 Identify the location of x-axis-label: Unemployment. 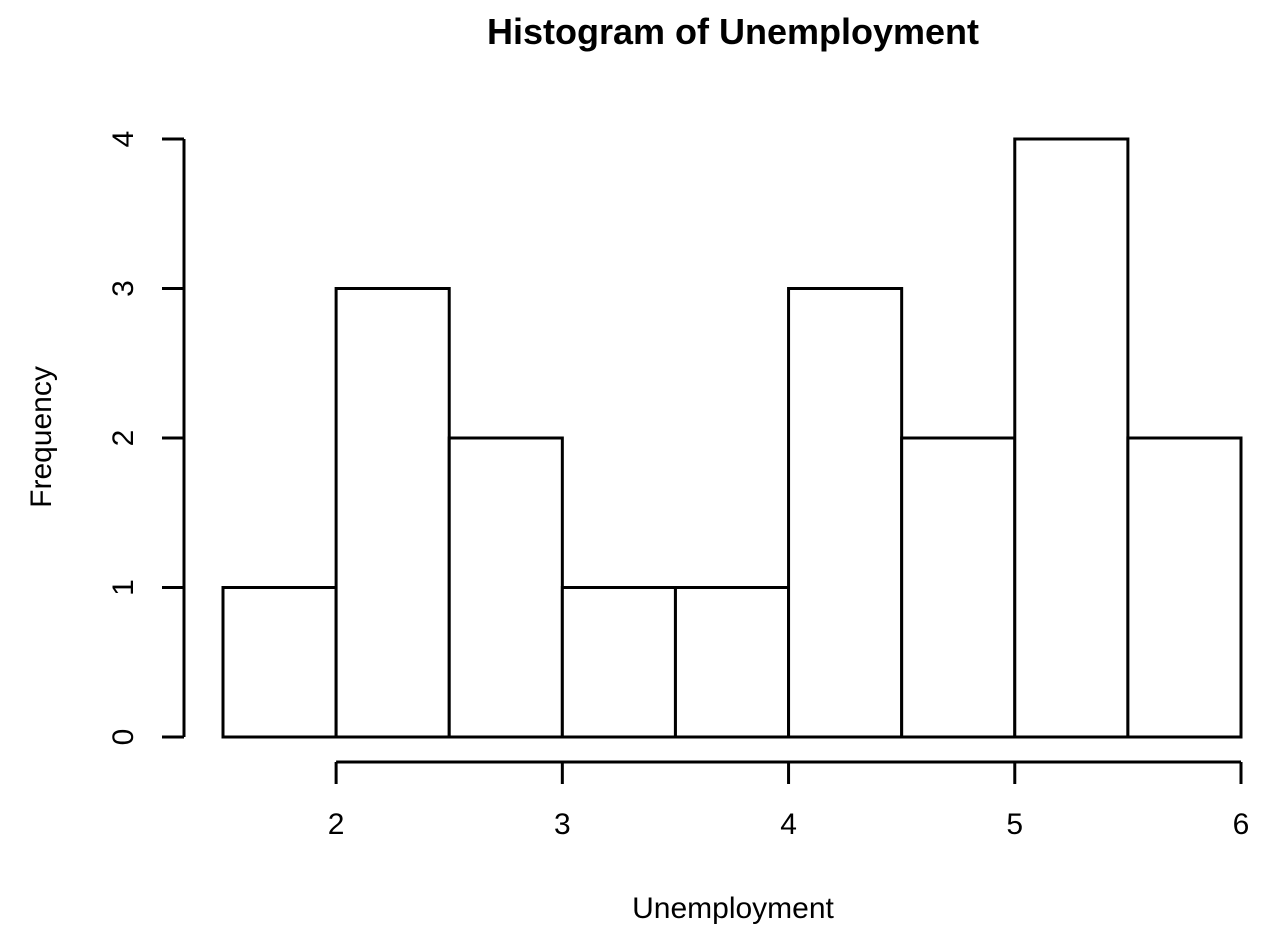
(733, 908).